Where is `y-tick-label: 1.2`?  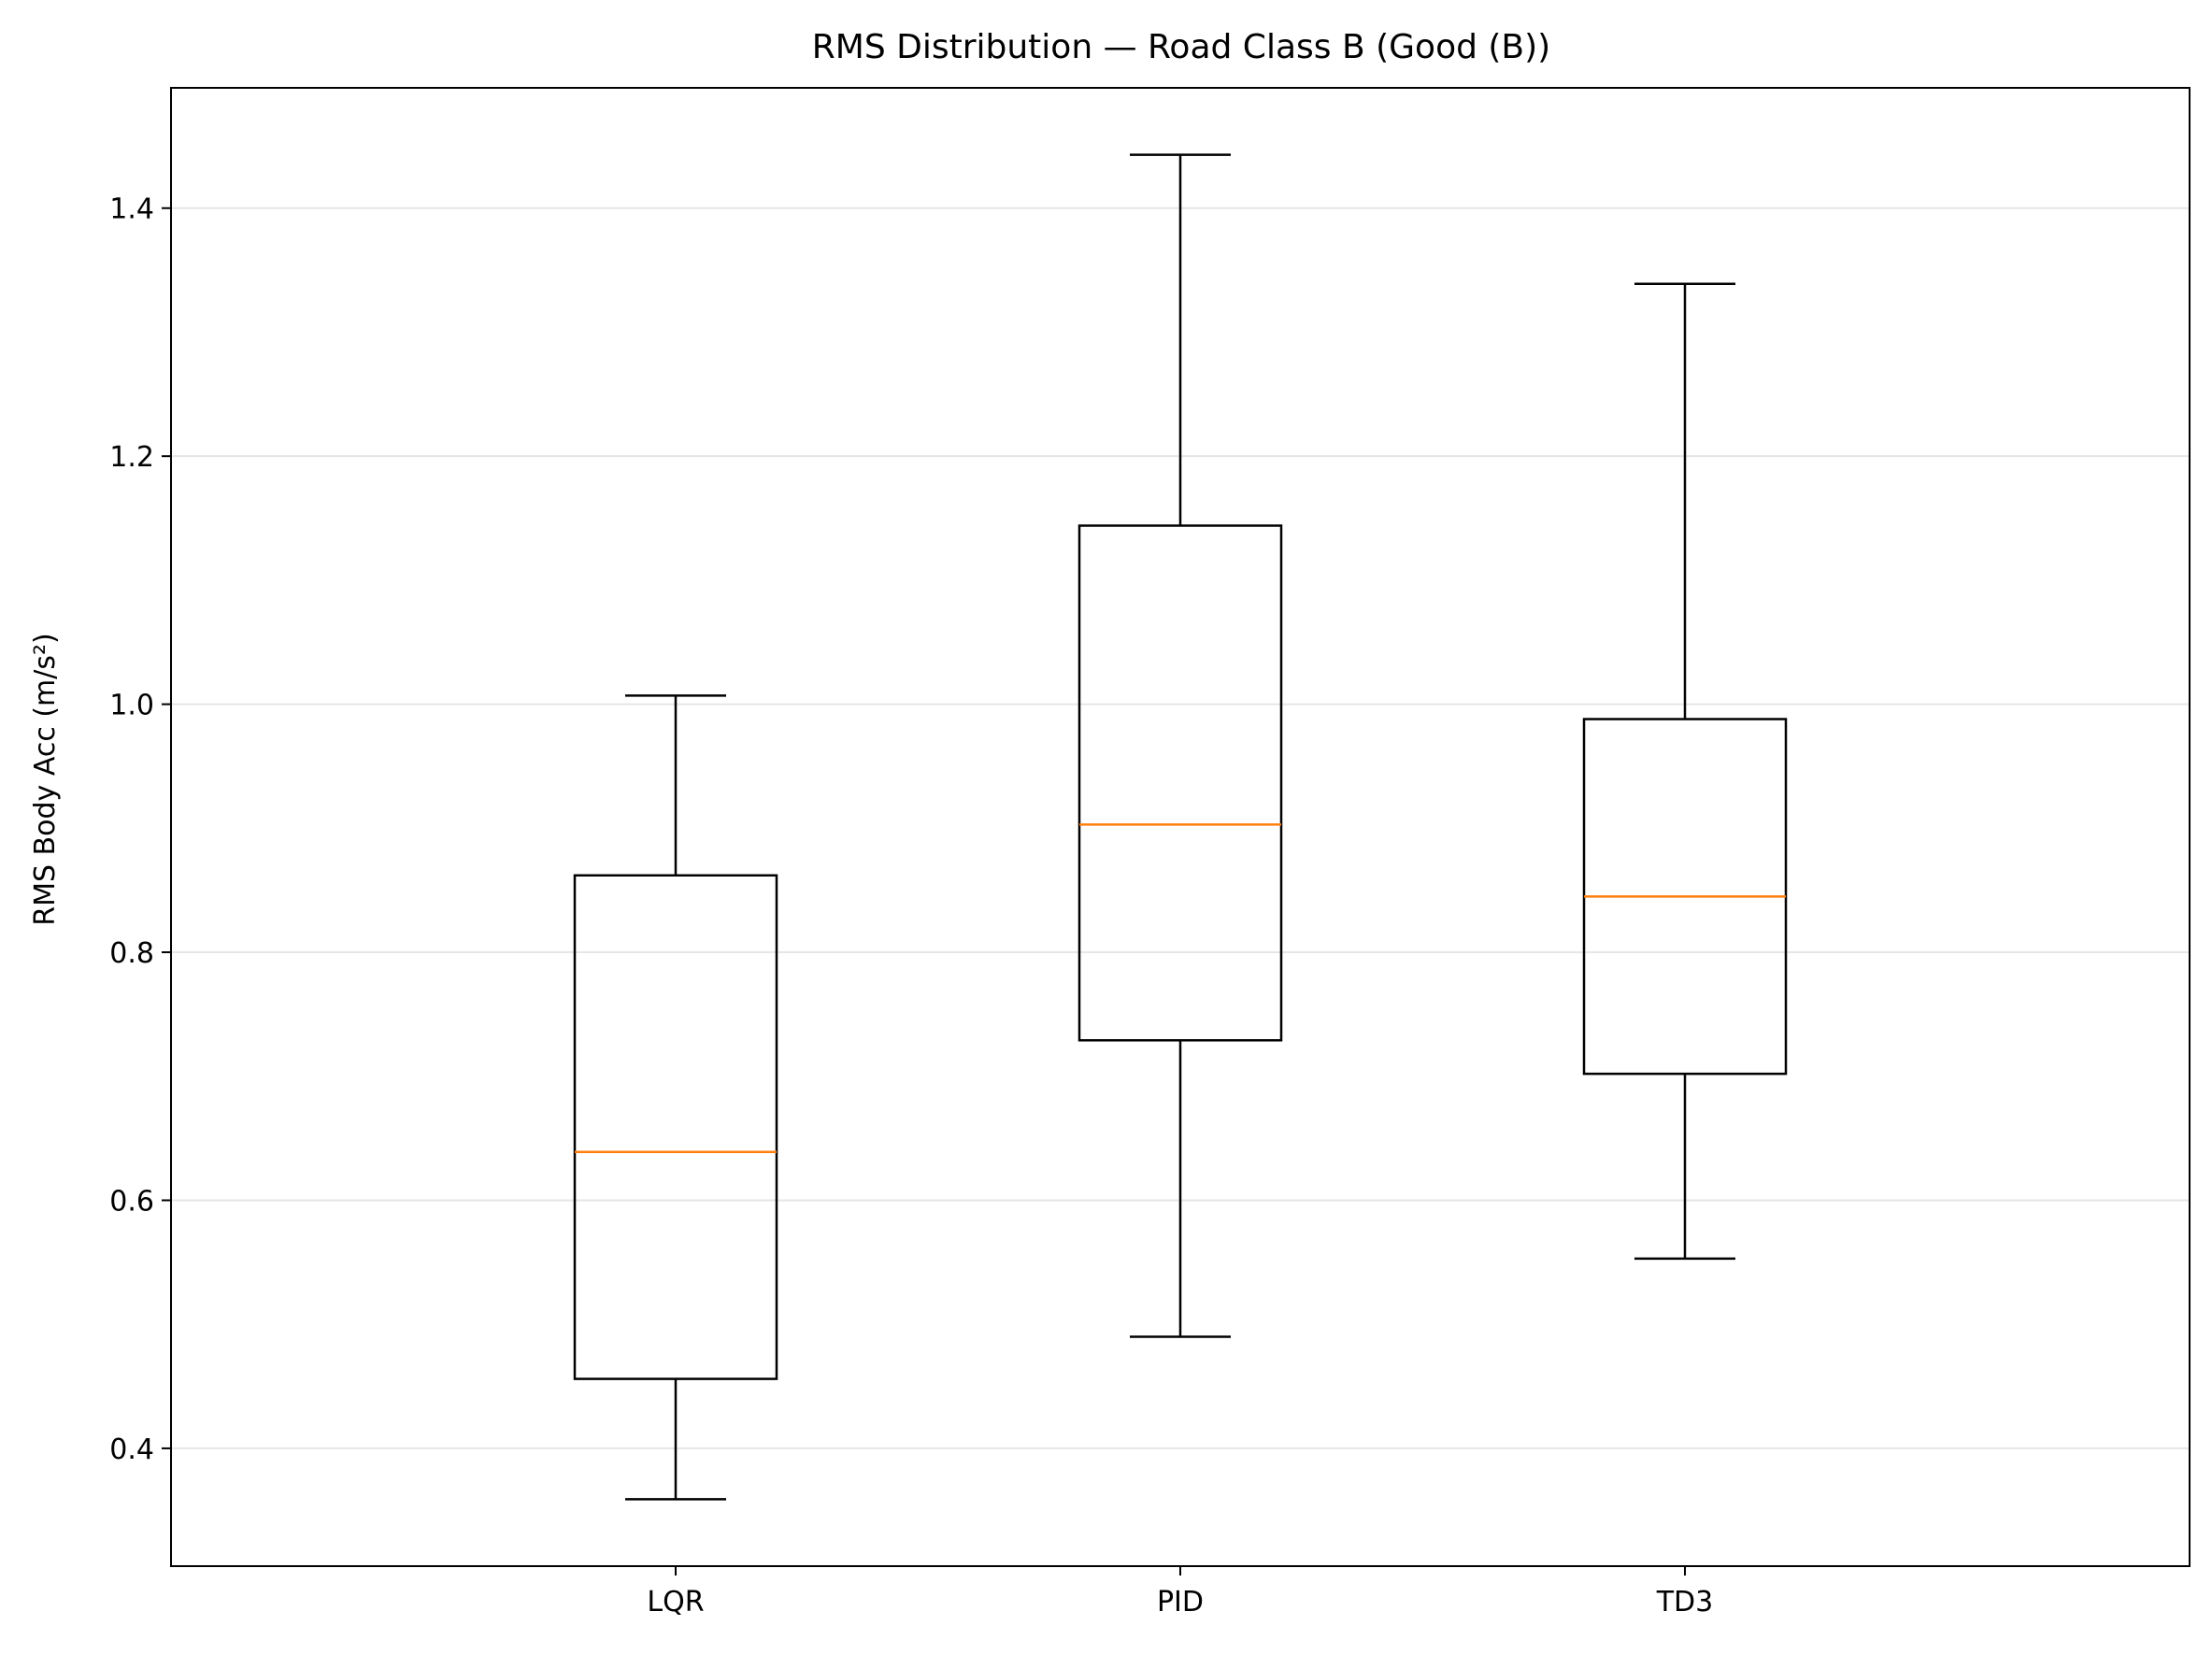
y-tick-label: 1.2 is located at coordinates (131, 457).